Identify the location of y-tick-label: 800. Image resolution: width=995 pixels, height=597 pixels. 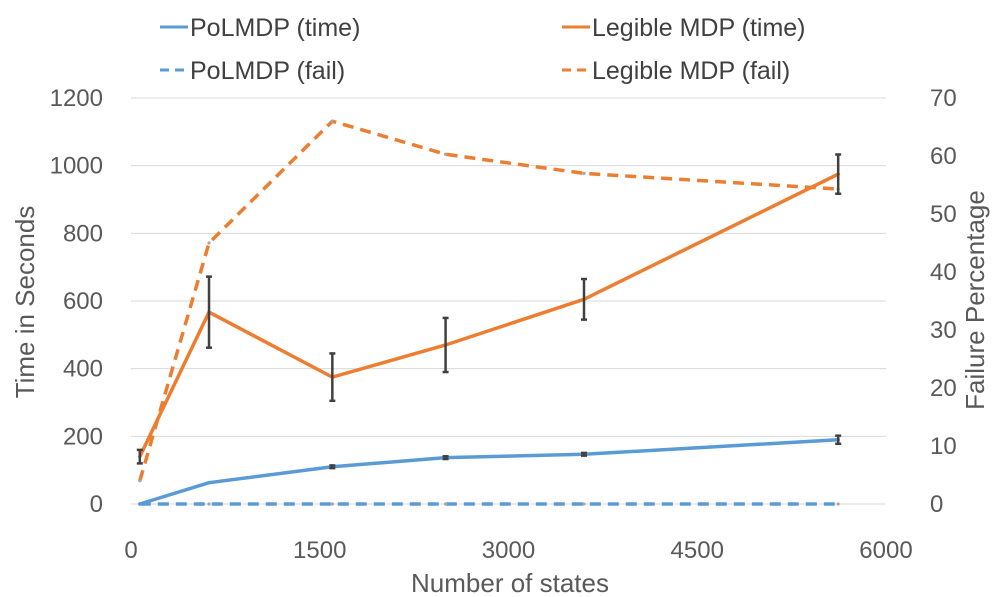
(83, 233).